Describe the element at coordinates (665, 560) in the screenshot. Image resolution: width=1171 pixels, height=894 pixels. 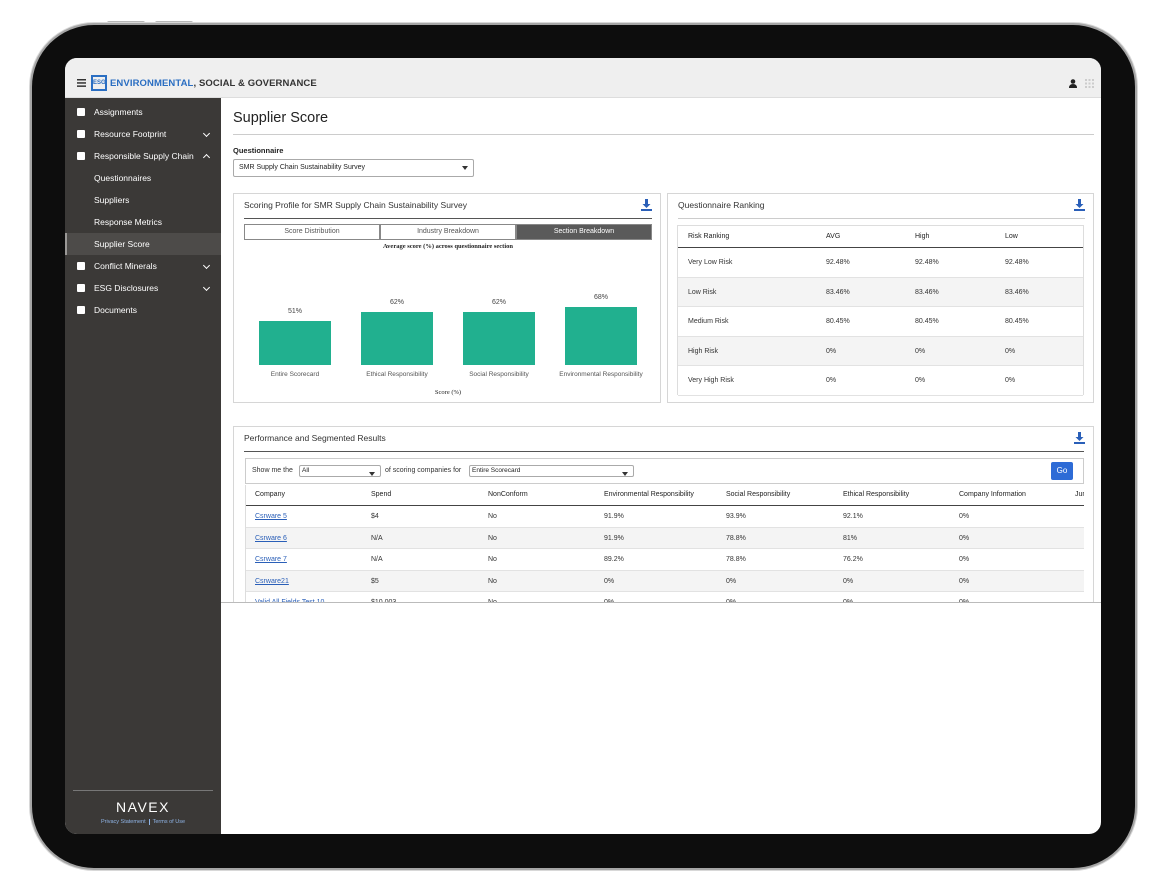
I see `table-row: Csrware 7 N/A No 89.2% 78.8% 76.2% 0%` at that location.